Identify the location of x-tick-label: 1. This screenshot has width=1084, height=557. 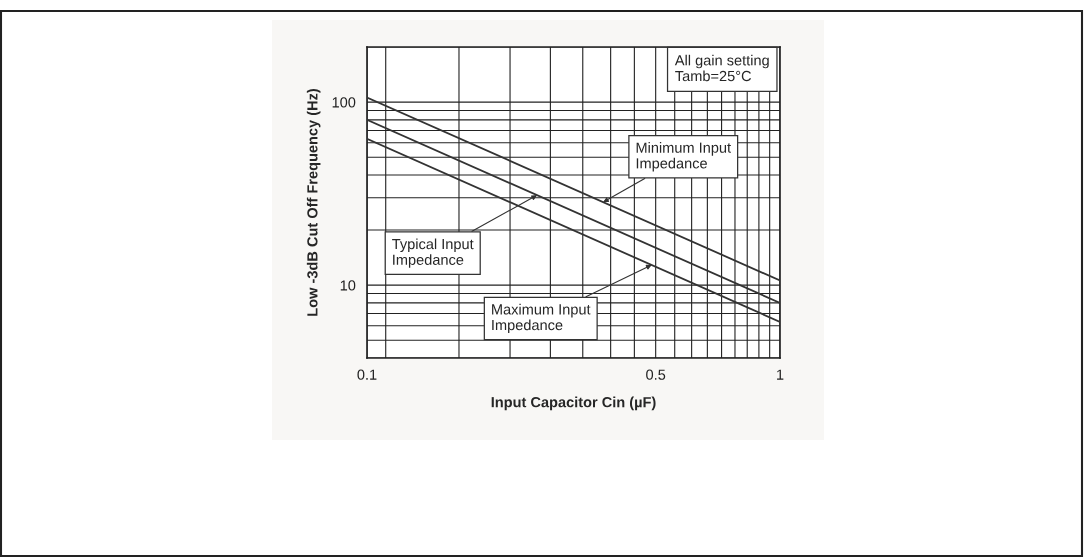
(780, 374).